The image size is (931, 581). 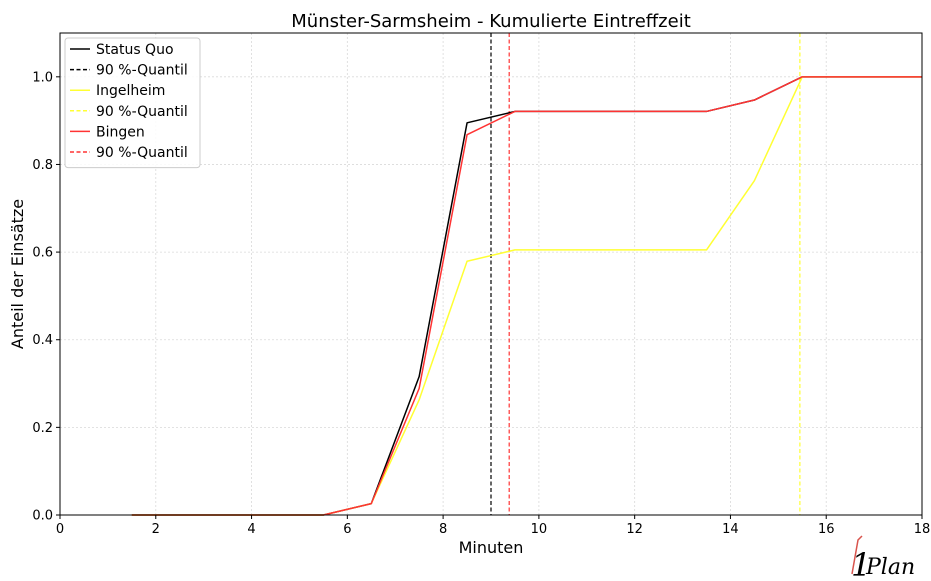 What do you see at coordinates (922, 529) in the screenshot?
I see `x-tick-label: 18` at bounding box center [922, 529].